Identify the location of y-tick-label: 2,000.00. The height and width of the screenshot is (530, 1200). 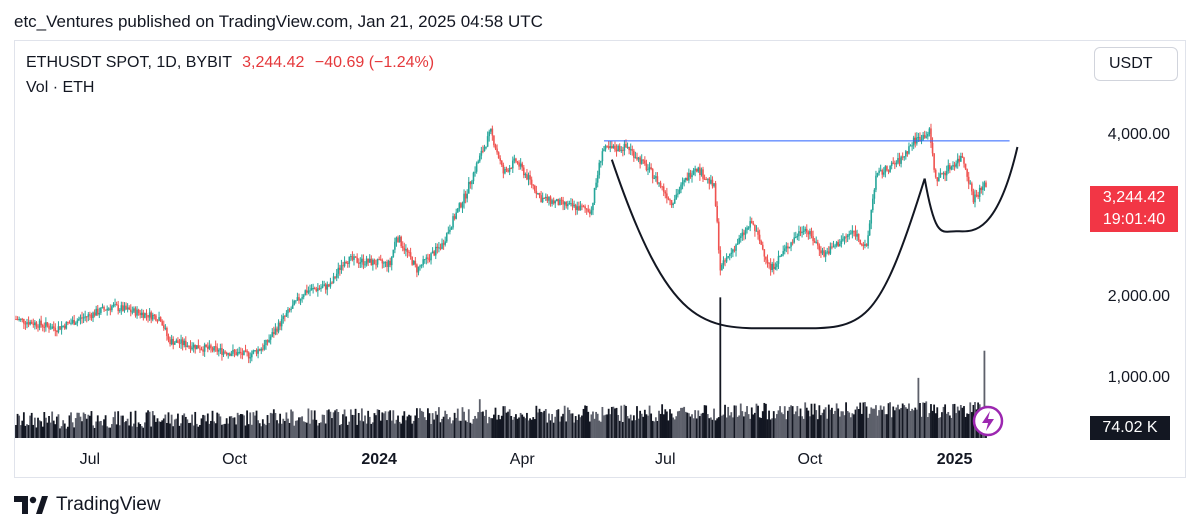
(1138, 296).